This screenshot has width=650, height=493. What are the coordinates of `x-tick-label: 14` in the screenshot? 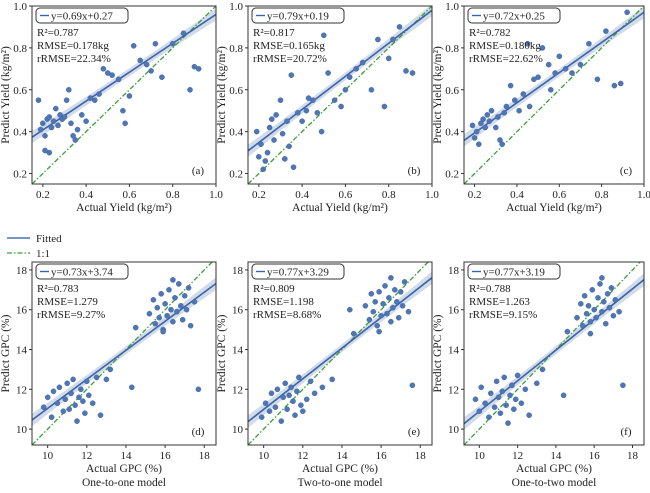 It's located at (126, 456).